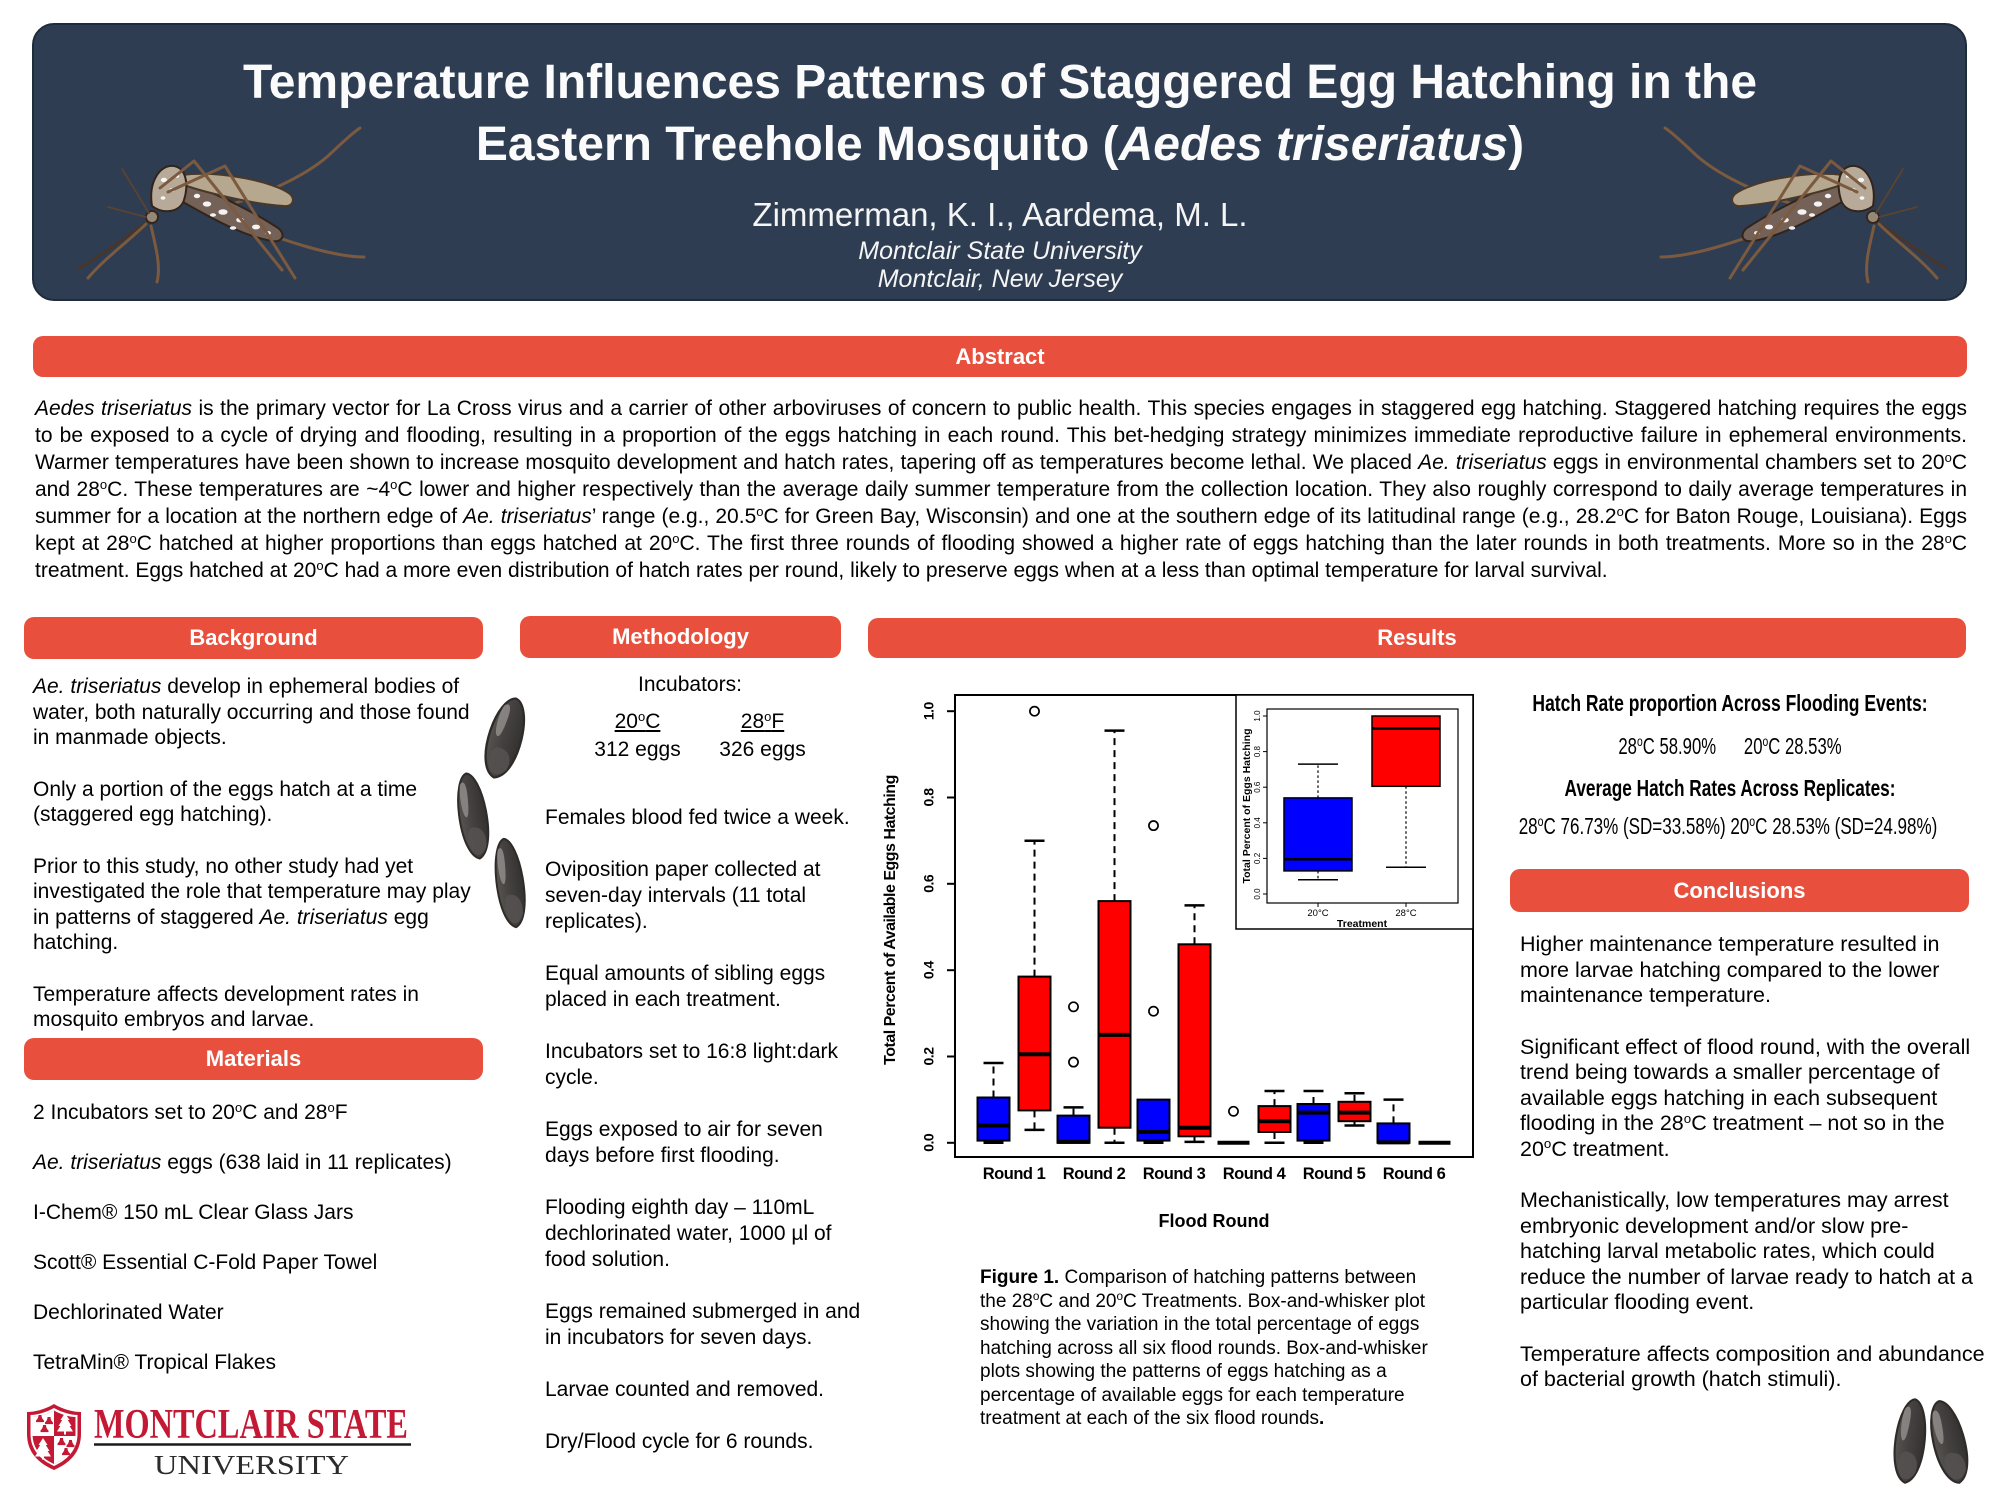 The image size is (2000, 1500). What do you see at coordinates (1414, 1174) in the screenshot?
I see `svg-text: Round 6` at bounding box center [1414, 1174].